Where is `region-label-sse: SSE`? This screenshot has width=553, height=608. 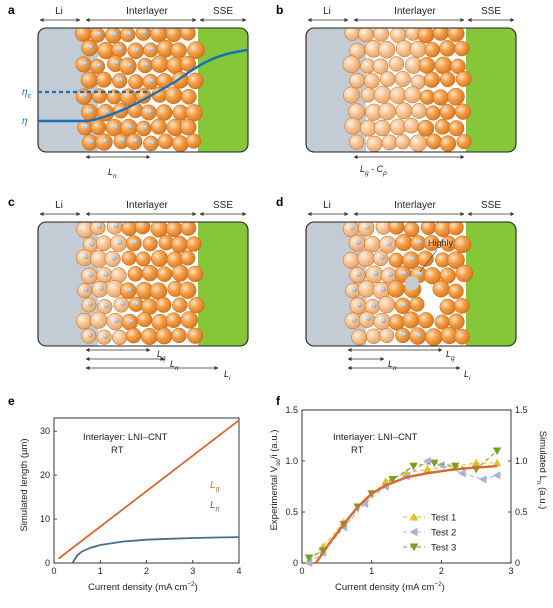
region-label-sse: SSE is located at coordinates (223, 11).